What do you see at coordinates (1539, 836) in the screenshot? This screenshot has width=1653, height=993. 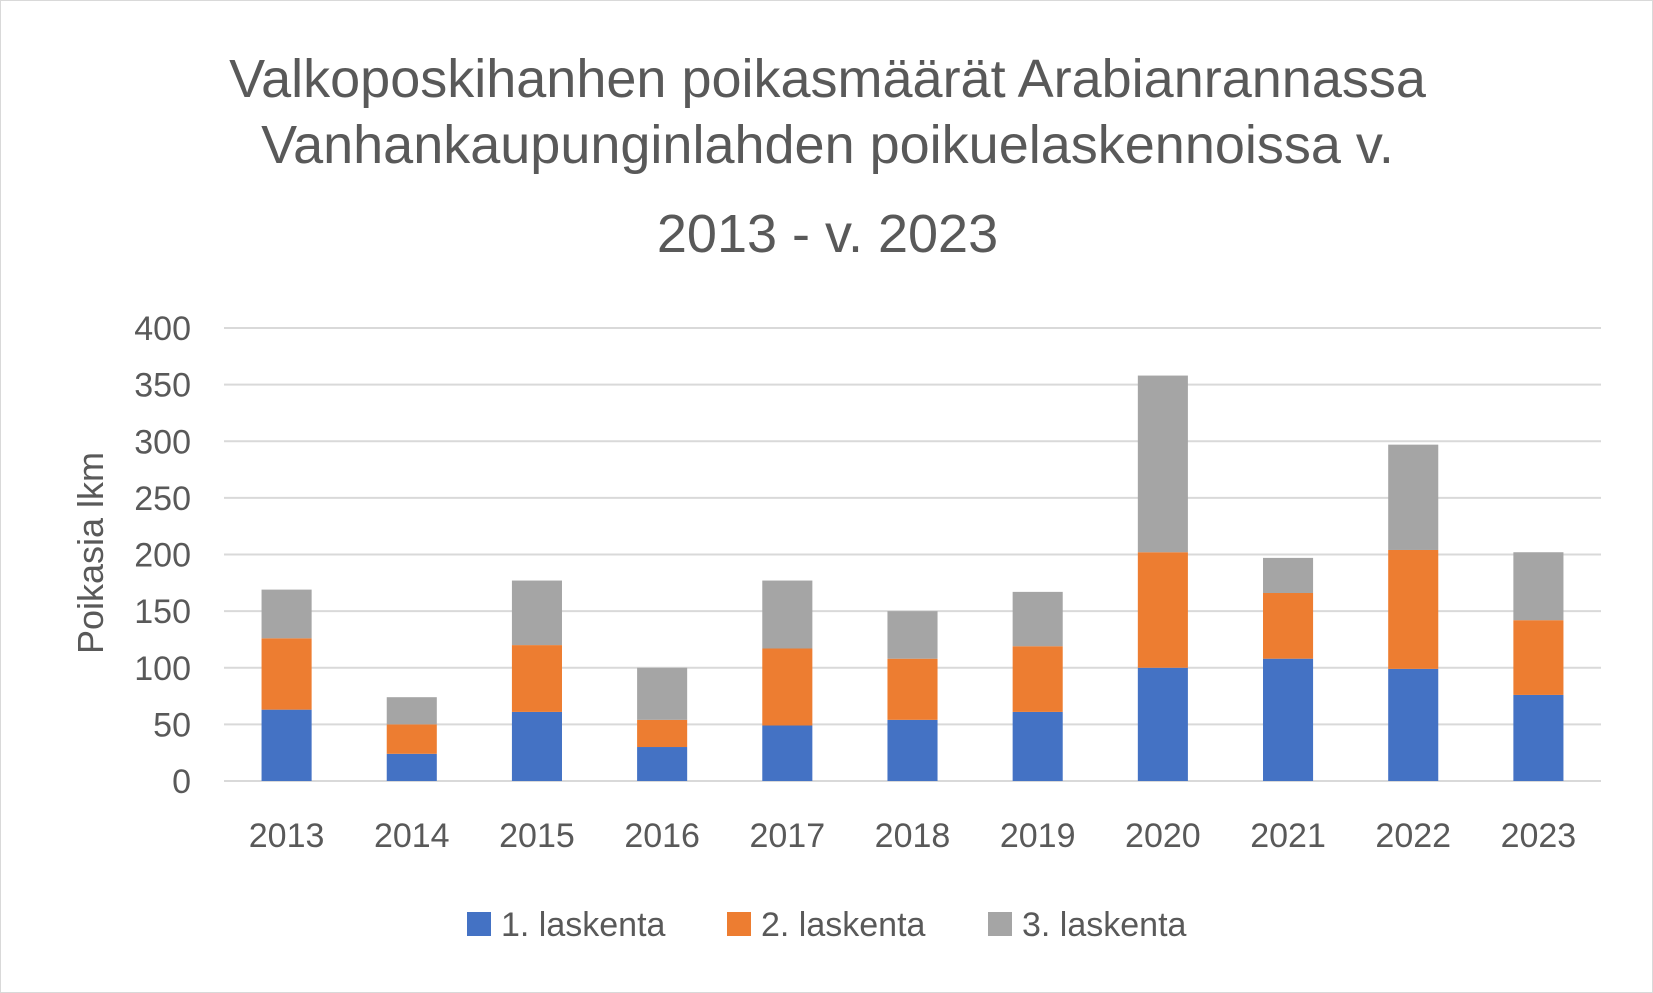 I see `x-tick-label: 2023` at bounding box center [1539, 836].